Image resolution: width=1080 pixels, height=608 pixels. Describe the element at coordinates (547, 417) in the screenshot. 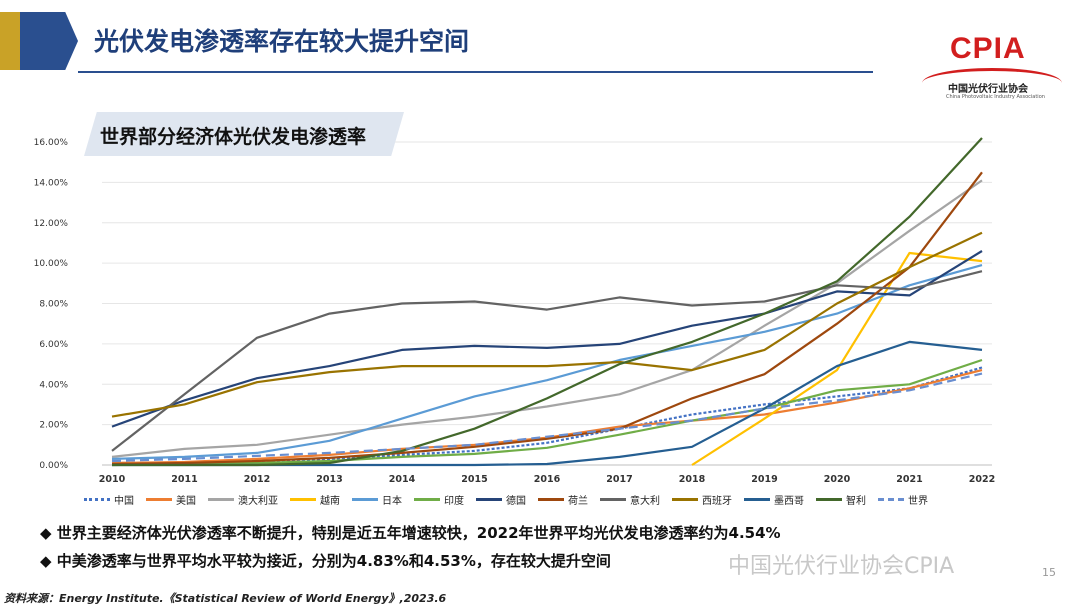

I see `series-line-世界` at that location.